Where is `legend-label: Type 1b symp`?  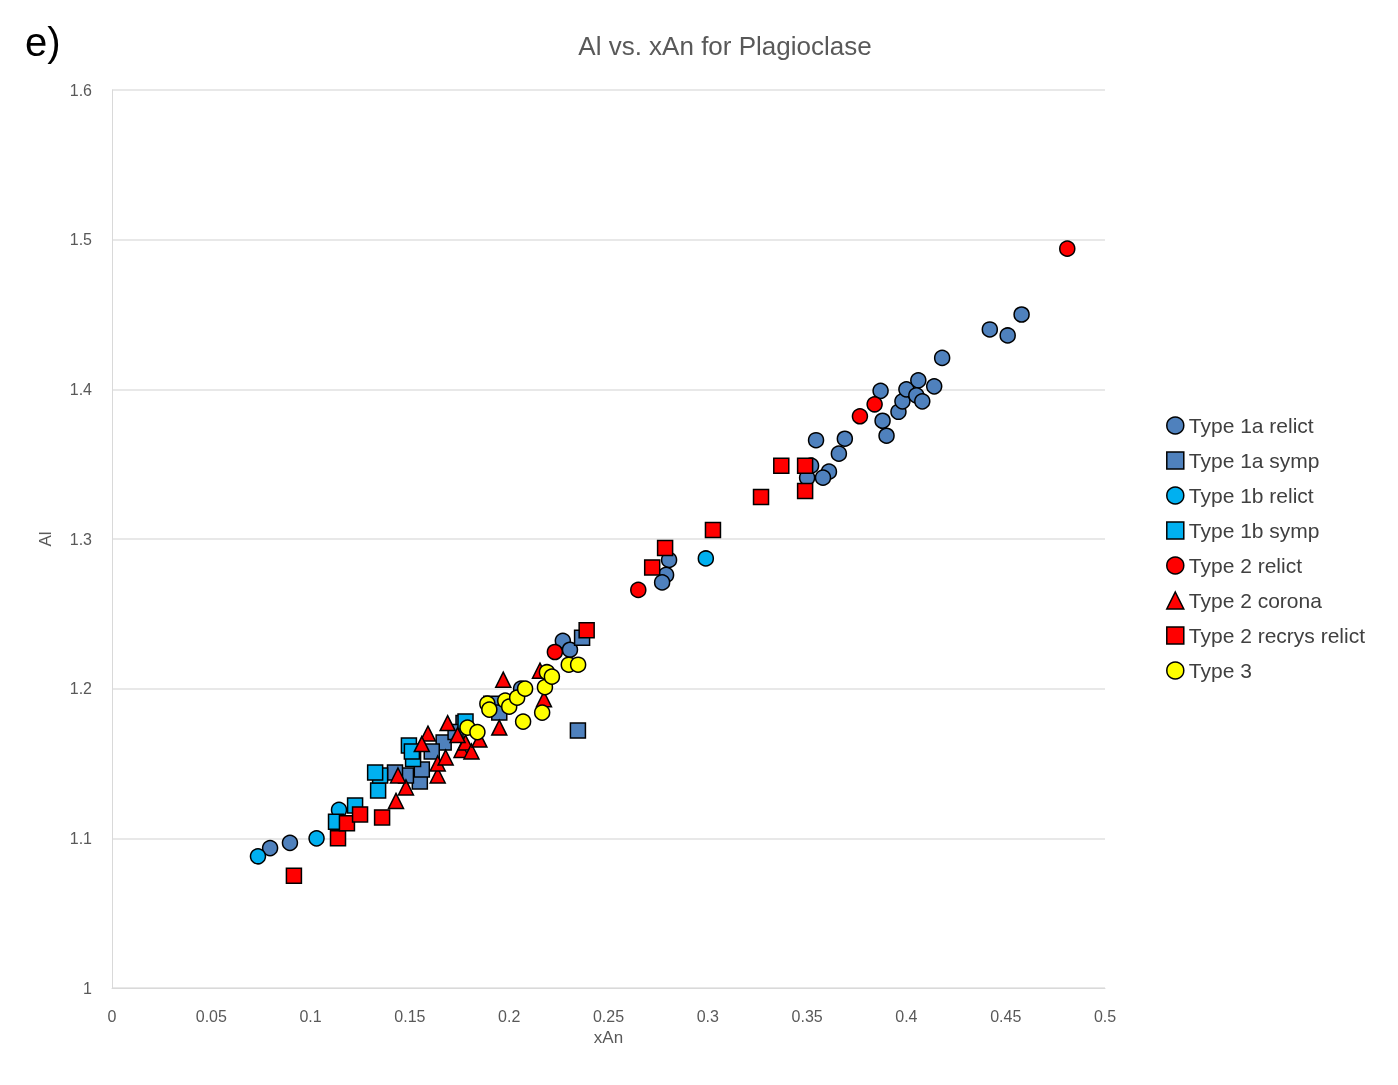
legend-label: Type 1b symp is located at coordinates (1254, 530).